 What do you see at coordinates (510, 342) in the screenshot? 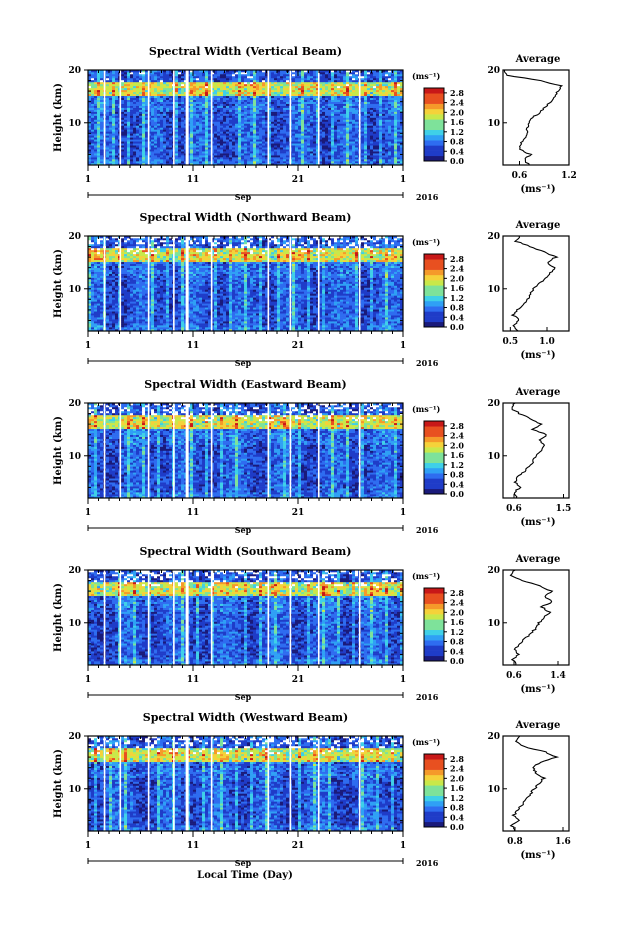
I see `average-x-tick-label: 0.5` at bounding box center [510, 342].